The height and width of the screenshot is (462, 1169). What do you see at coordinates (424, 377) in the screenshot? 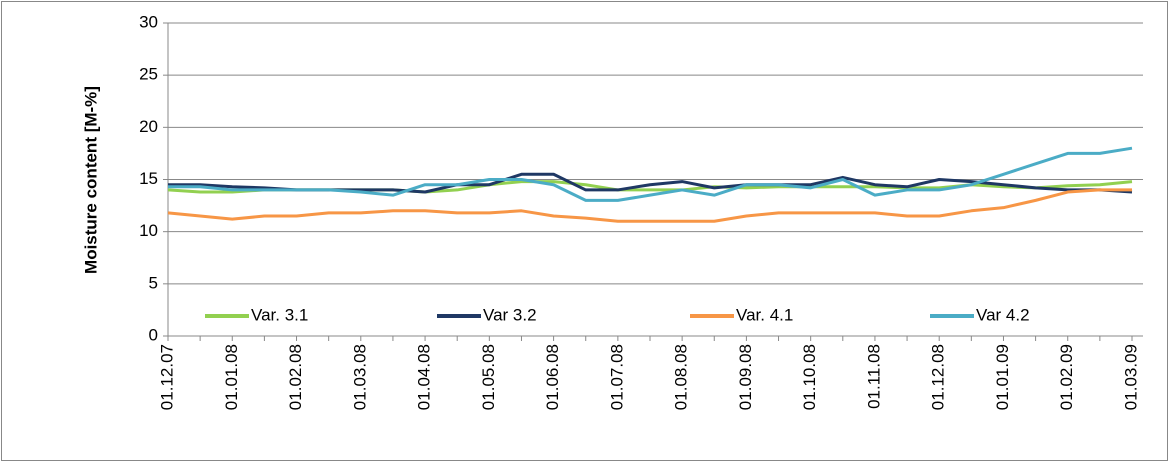
I see `x-tick-label: 01.04.08` at bounding box center [424, 377].